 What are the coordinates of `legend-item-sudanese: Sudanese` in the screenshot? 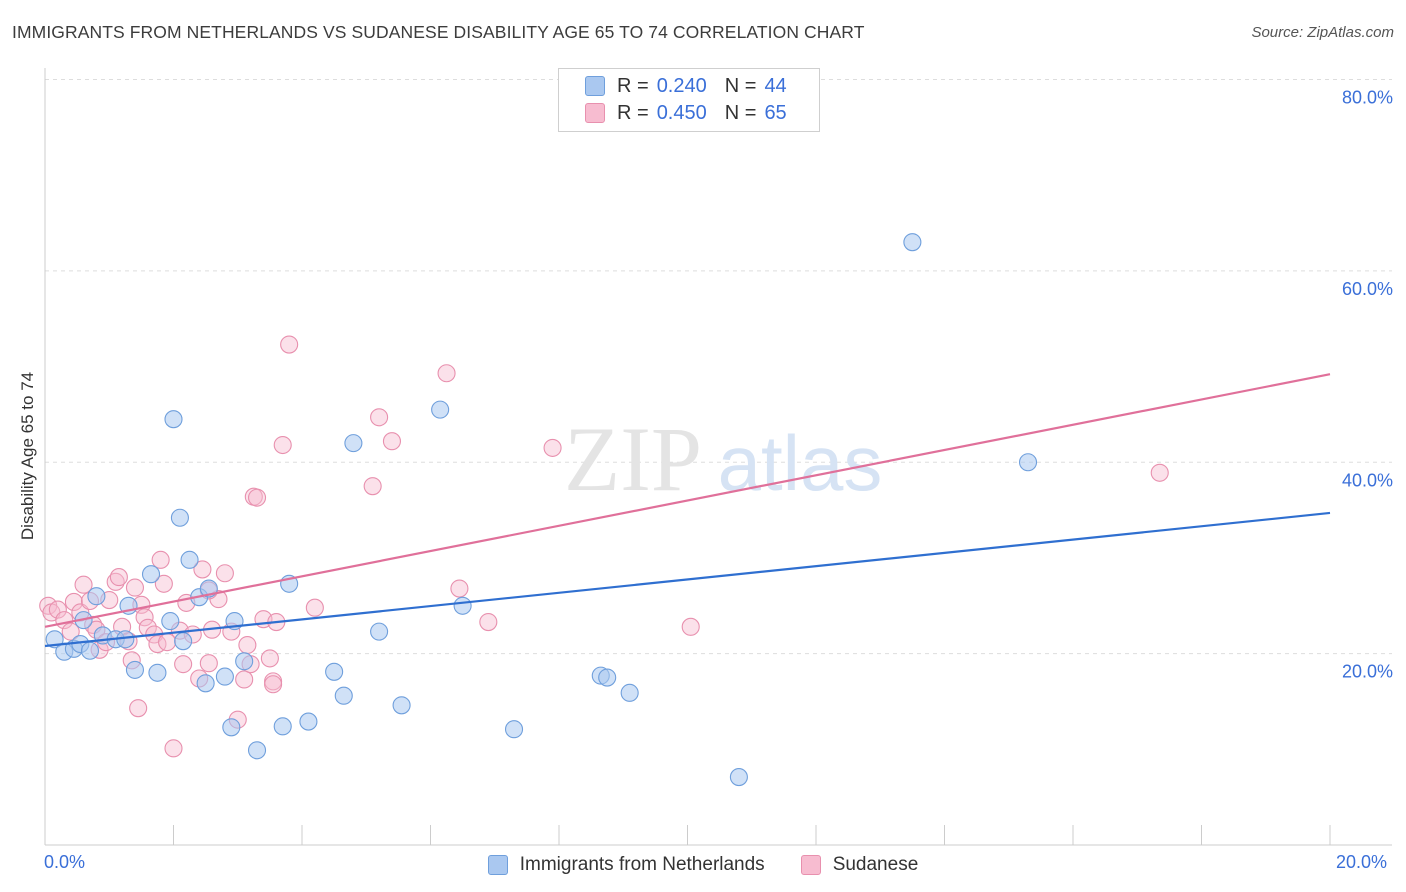 It's located at (859, 865).